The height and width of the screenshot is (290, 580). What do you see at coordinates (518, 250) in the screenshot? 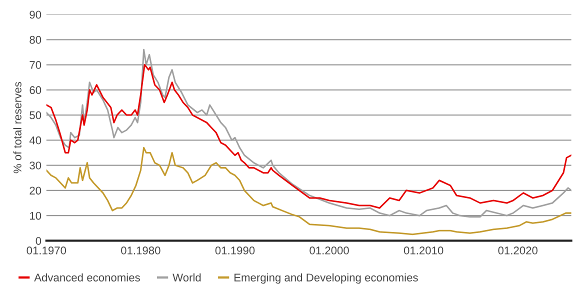
I see `x-tick-label: 01.2020` at bounding box center [518, 250].